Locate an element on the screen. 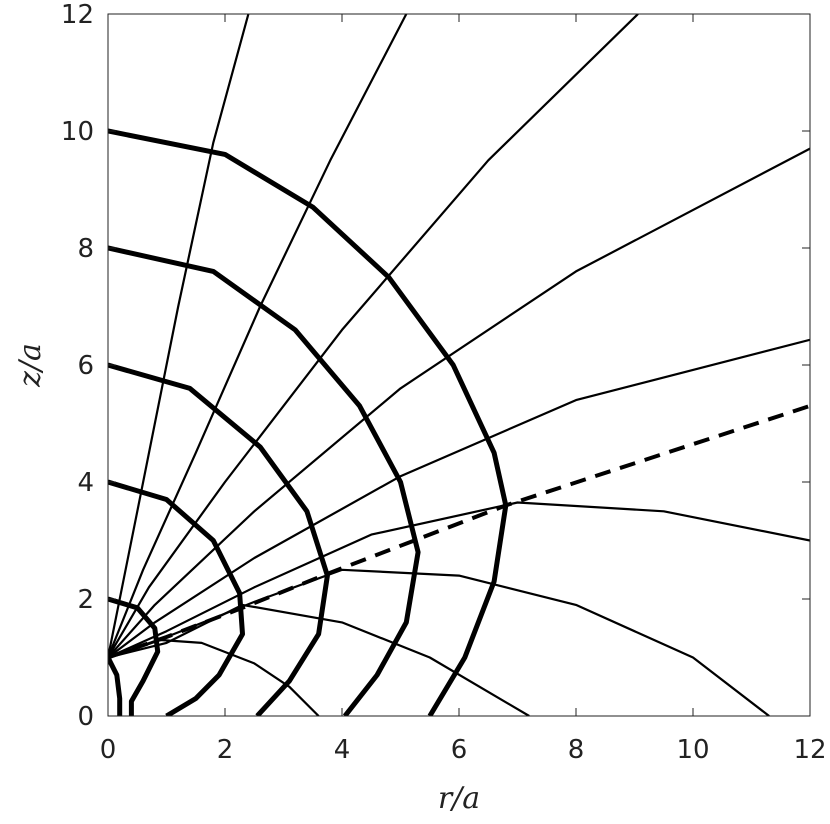 The height and width of the screenshot is (824, 830). y-tick-label: 4 is located at coordinates (85, 483).